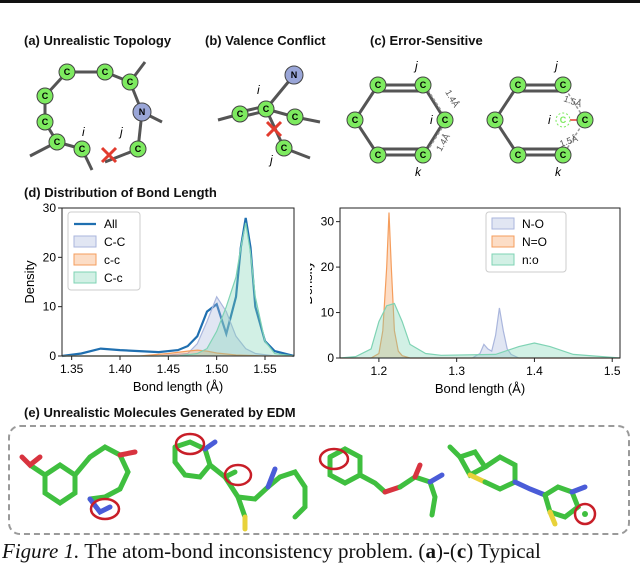 The image size is (640, 566). What do you see at coordinates (430, 551) in the screenshot?
I see `caption-a: a` at bounding box center [430, 551].